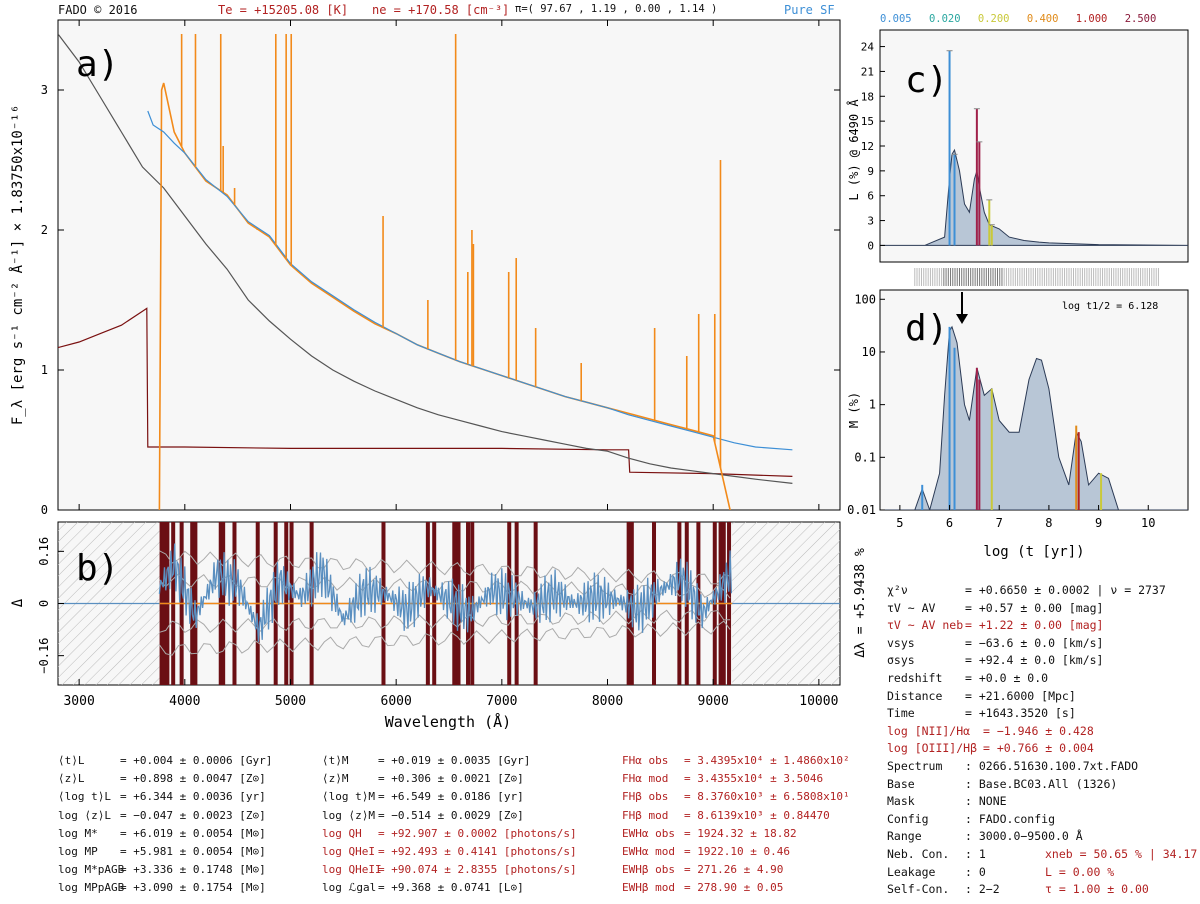 The image size is (1200, 904). What do you see at coordinates (193, 852) in the screenshot?
I see `table-value: = +5.981 ± 0.0054 [M⊙]` at bounding box center [193, 852].